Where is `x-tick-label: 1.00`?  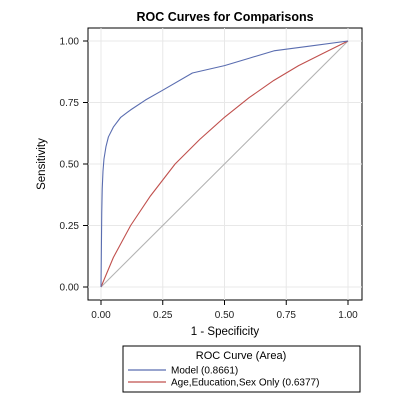
x-tick-label: 1.00 is located at coordinates (348, 315).